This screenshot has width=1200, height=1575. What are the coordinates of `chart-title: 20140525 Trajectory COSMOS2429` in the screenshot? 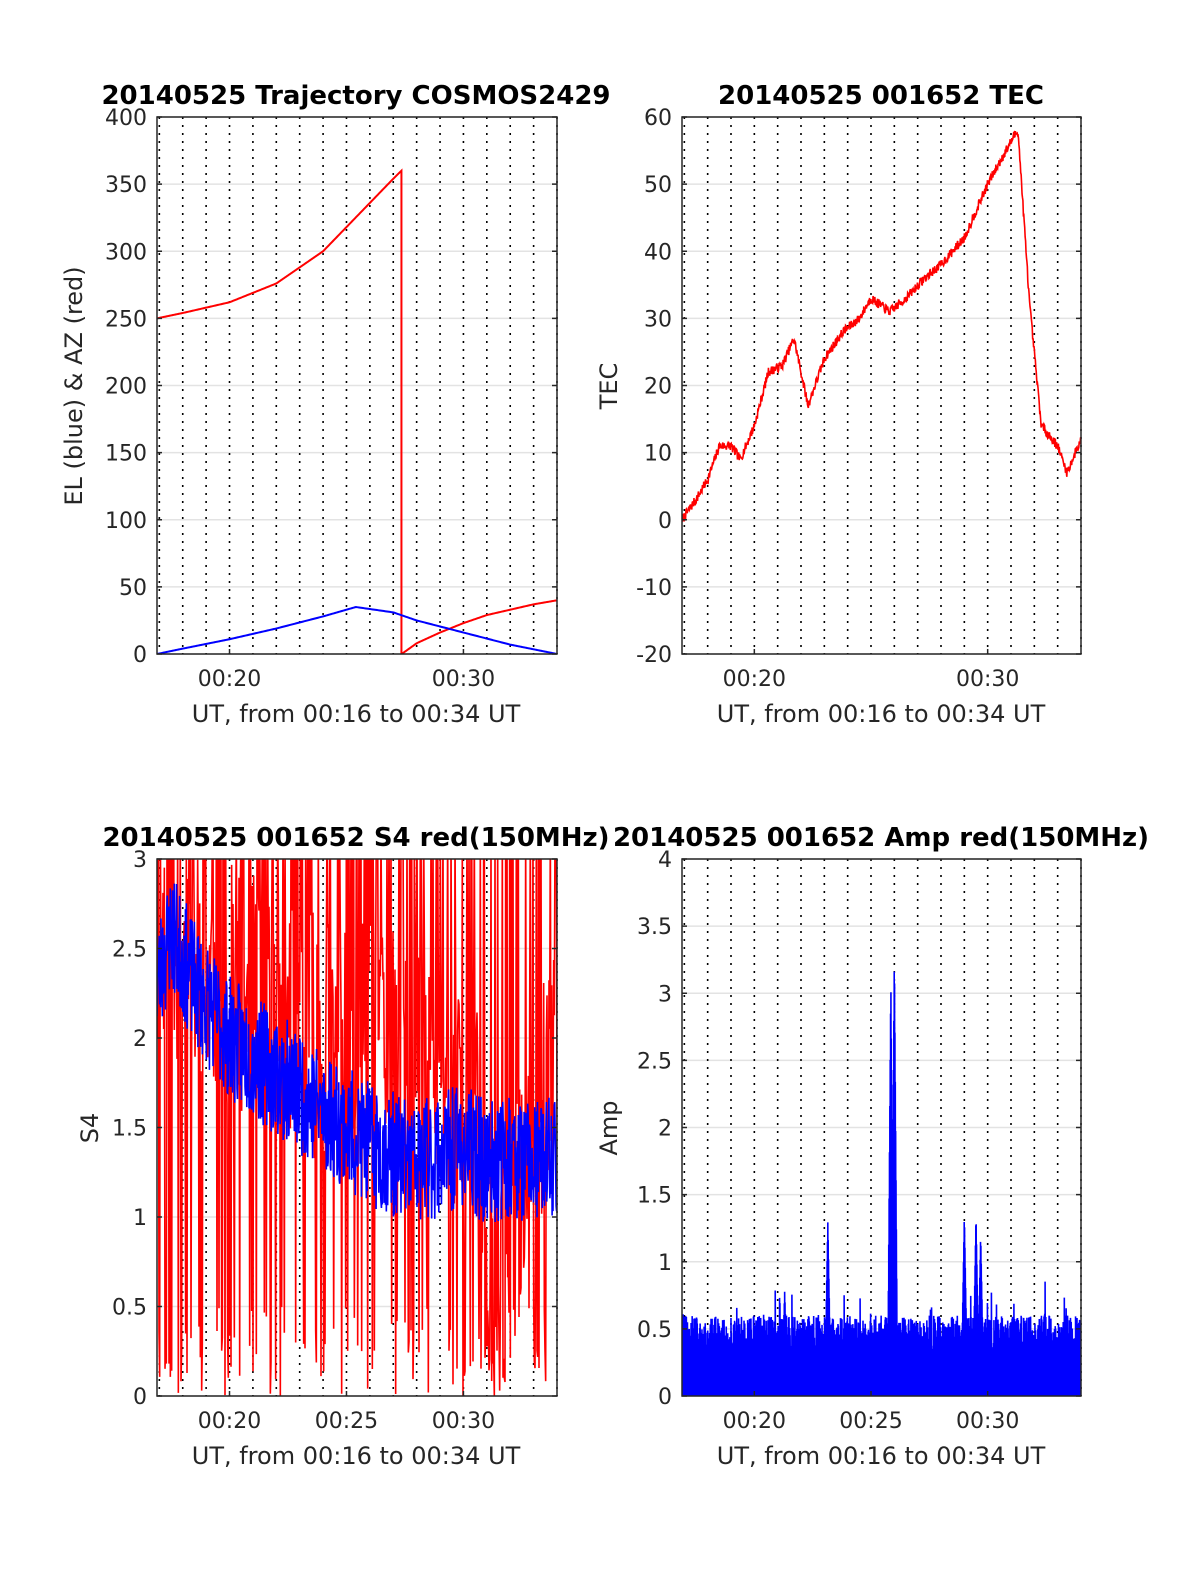 It's located at (355, 96).